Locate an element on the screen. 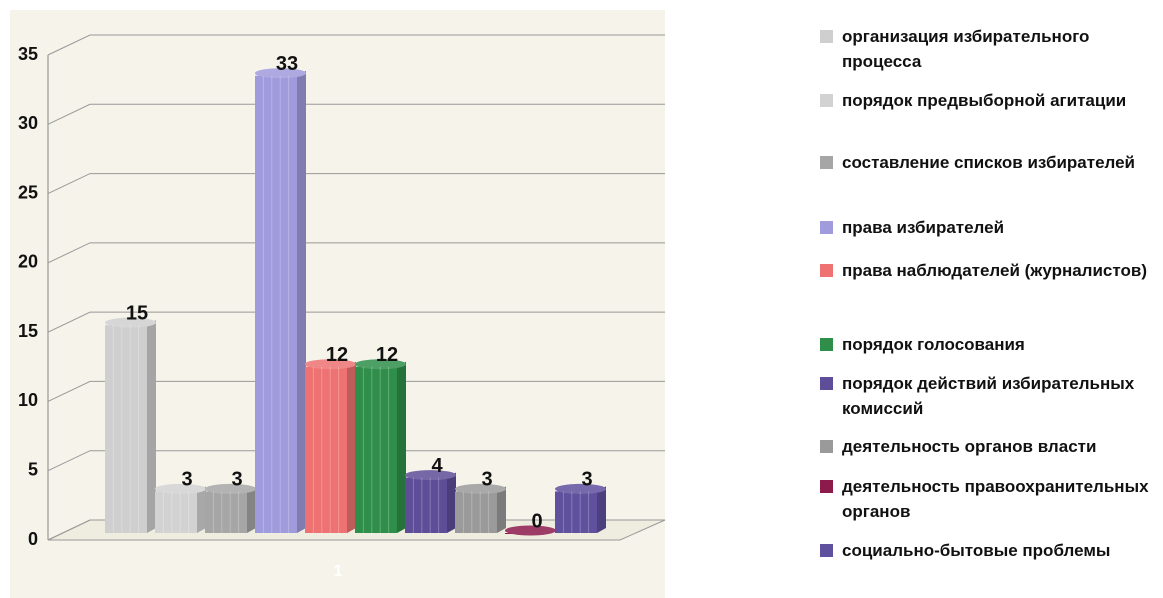  legend-item: права наблюдателей (журналистов) is located at coordinates (985, 270).